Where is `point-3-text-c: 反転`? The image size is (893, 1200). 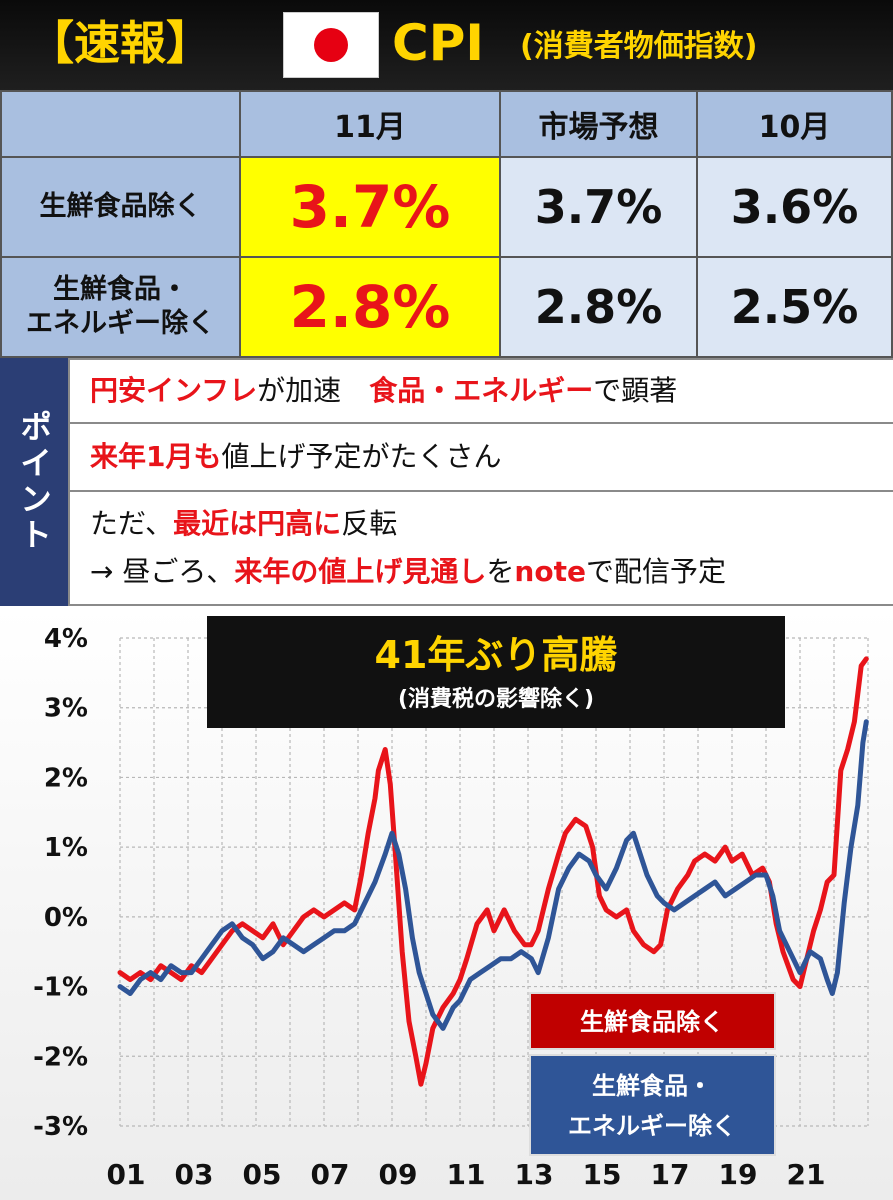 point-3-text-c: 反転 is located at coordinates (369, 523).